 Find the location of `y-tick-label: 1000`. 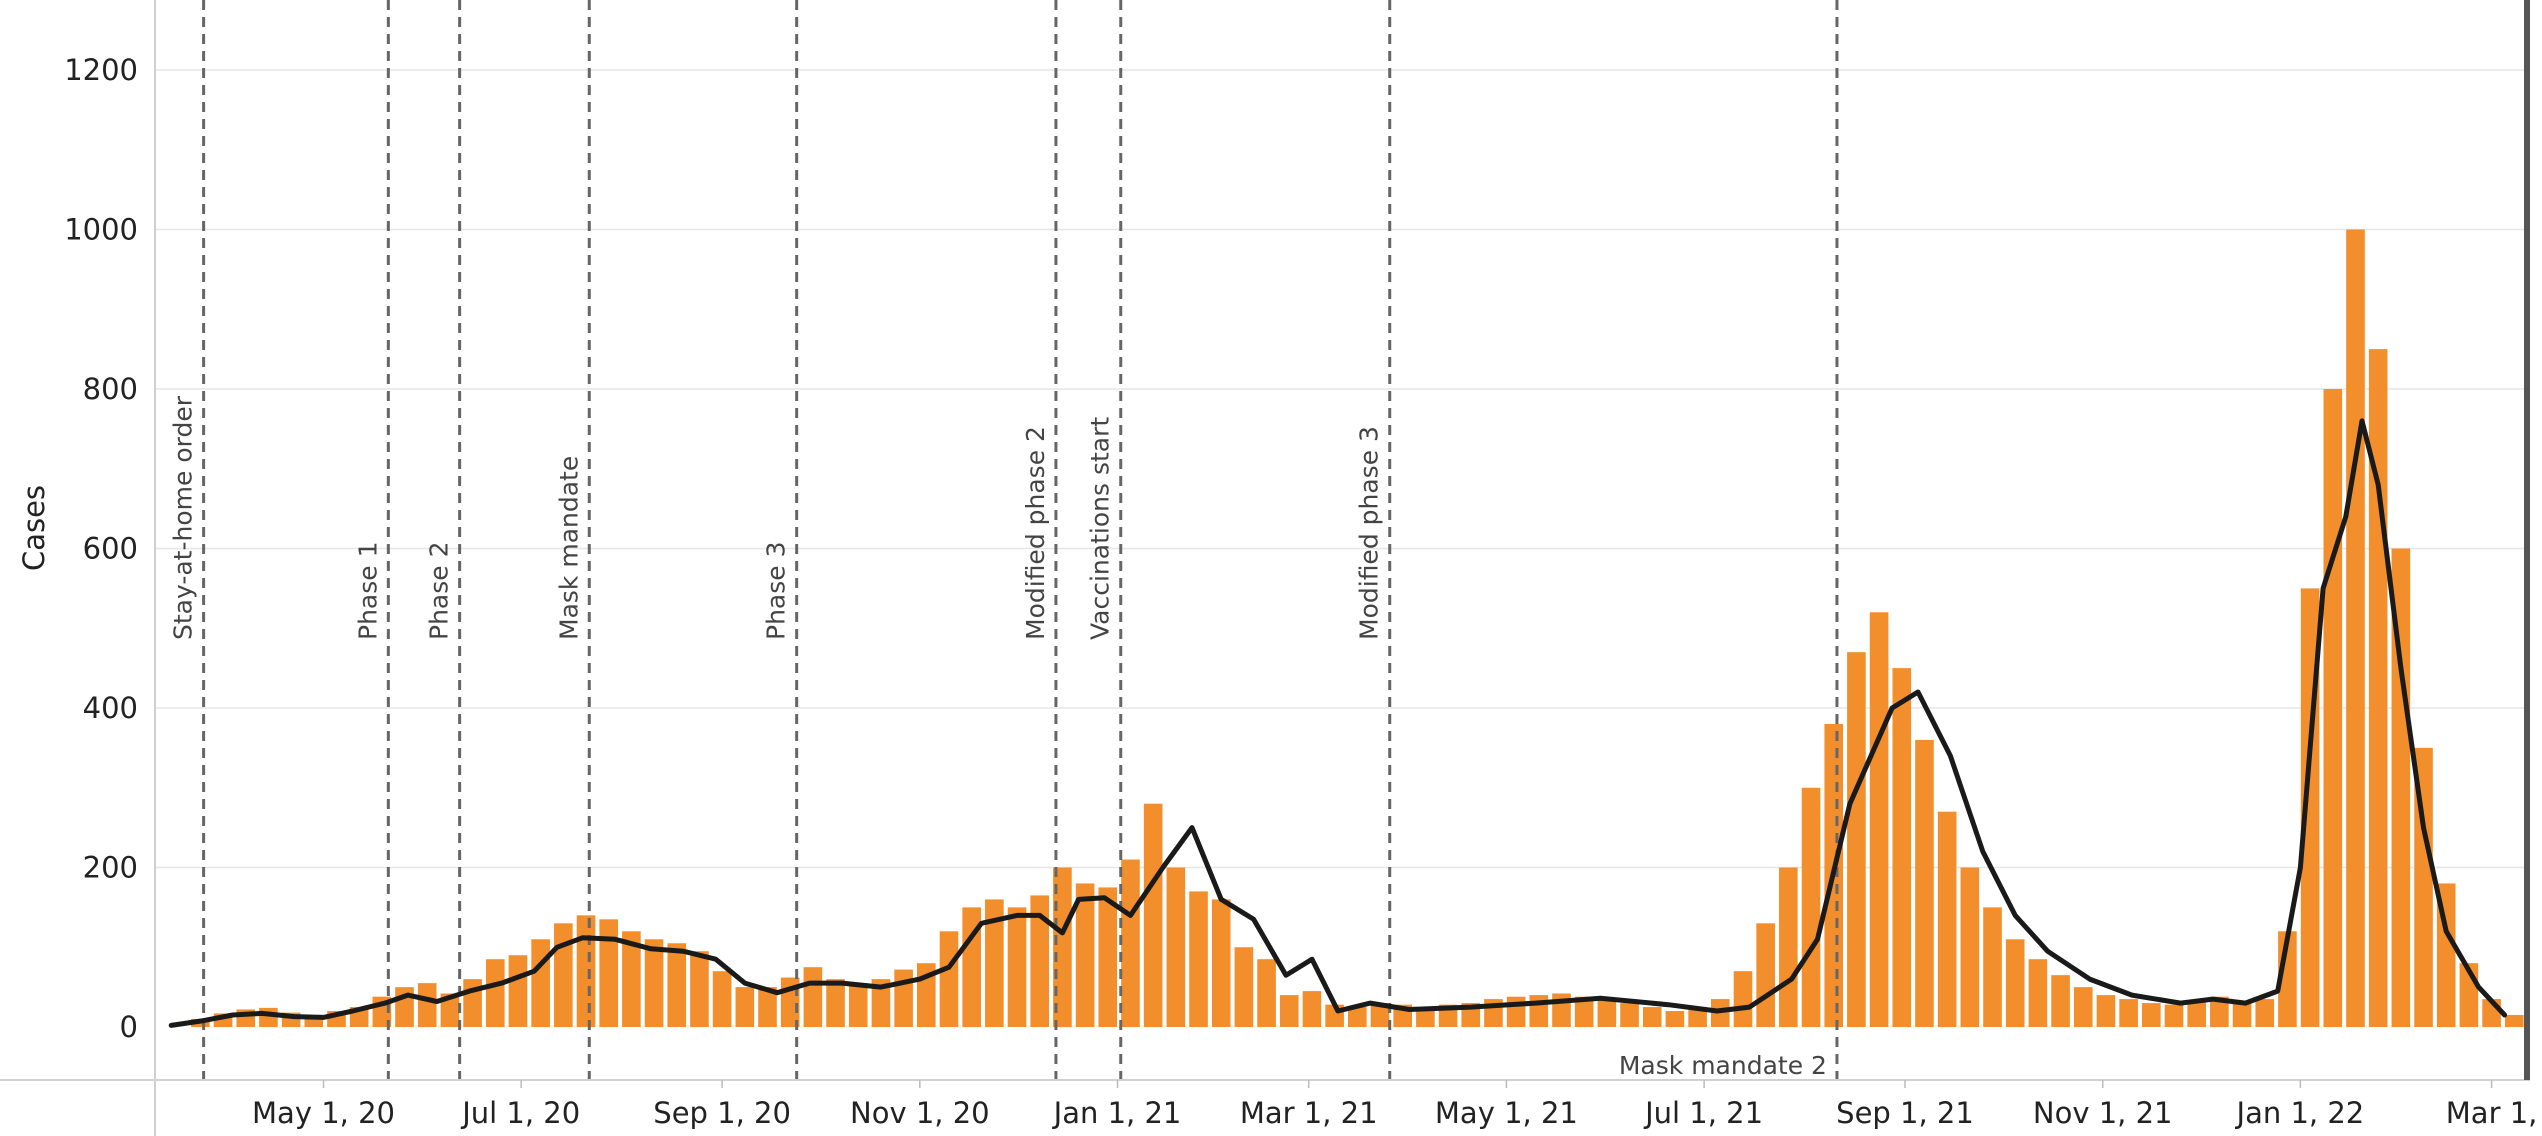

y-tick-label: 1000 is located at coordinates (101, 230).